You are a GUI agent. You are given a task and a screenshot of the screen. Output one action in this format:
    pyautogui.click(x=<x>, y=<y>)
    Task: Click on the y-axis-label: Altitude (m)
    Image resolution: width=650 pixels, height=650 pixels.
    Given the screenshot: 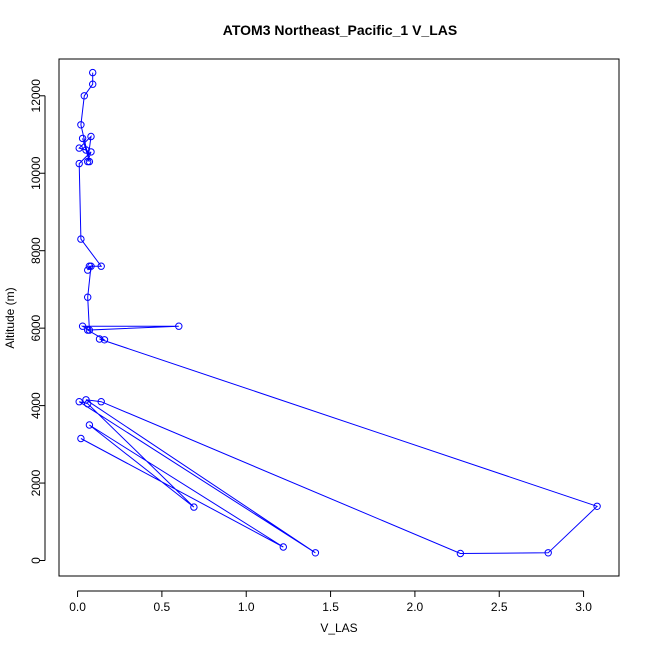 What is the action you would take?
    pyautogui.click(x=10, y=317)
    